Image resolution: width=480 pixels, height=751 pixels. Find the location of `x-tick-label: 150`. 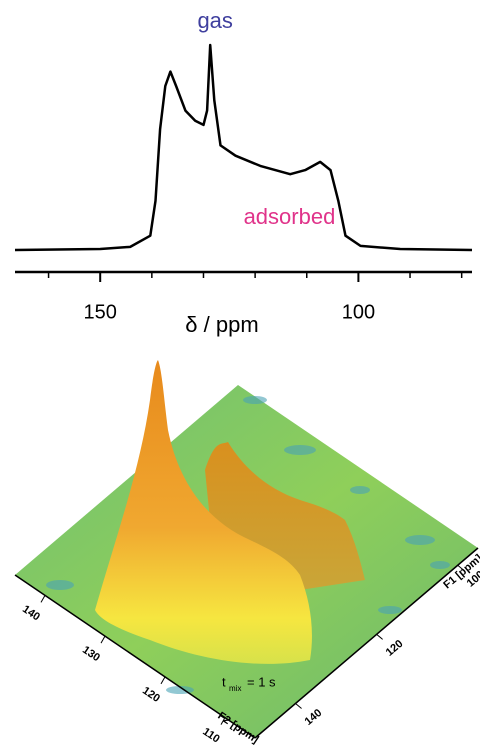

x-tick-label: 150 is located at coordinates (100, 312).